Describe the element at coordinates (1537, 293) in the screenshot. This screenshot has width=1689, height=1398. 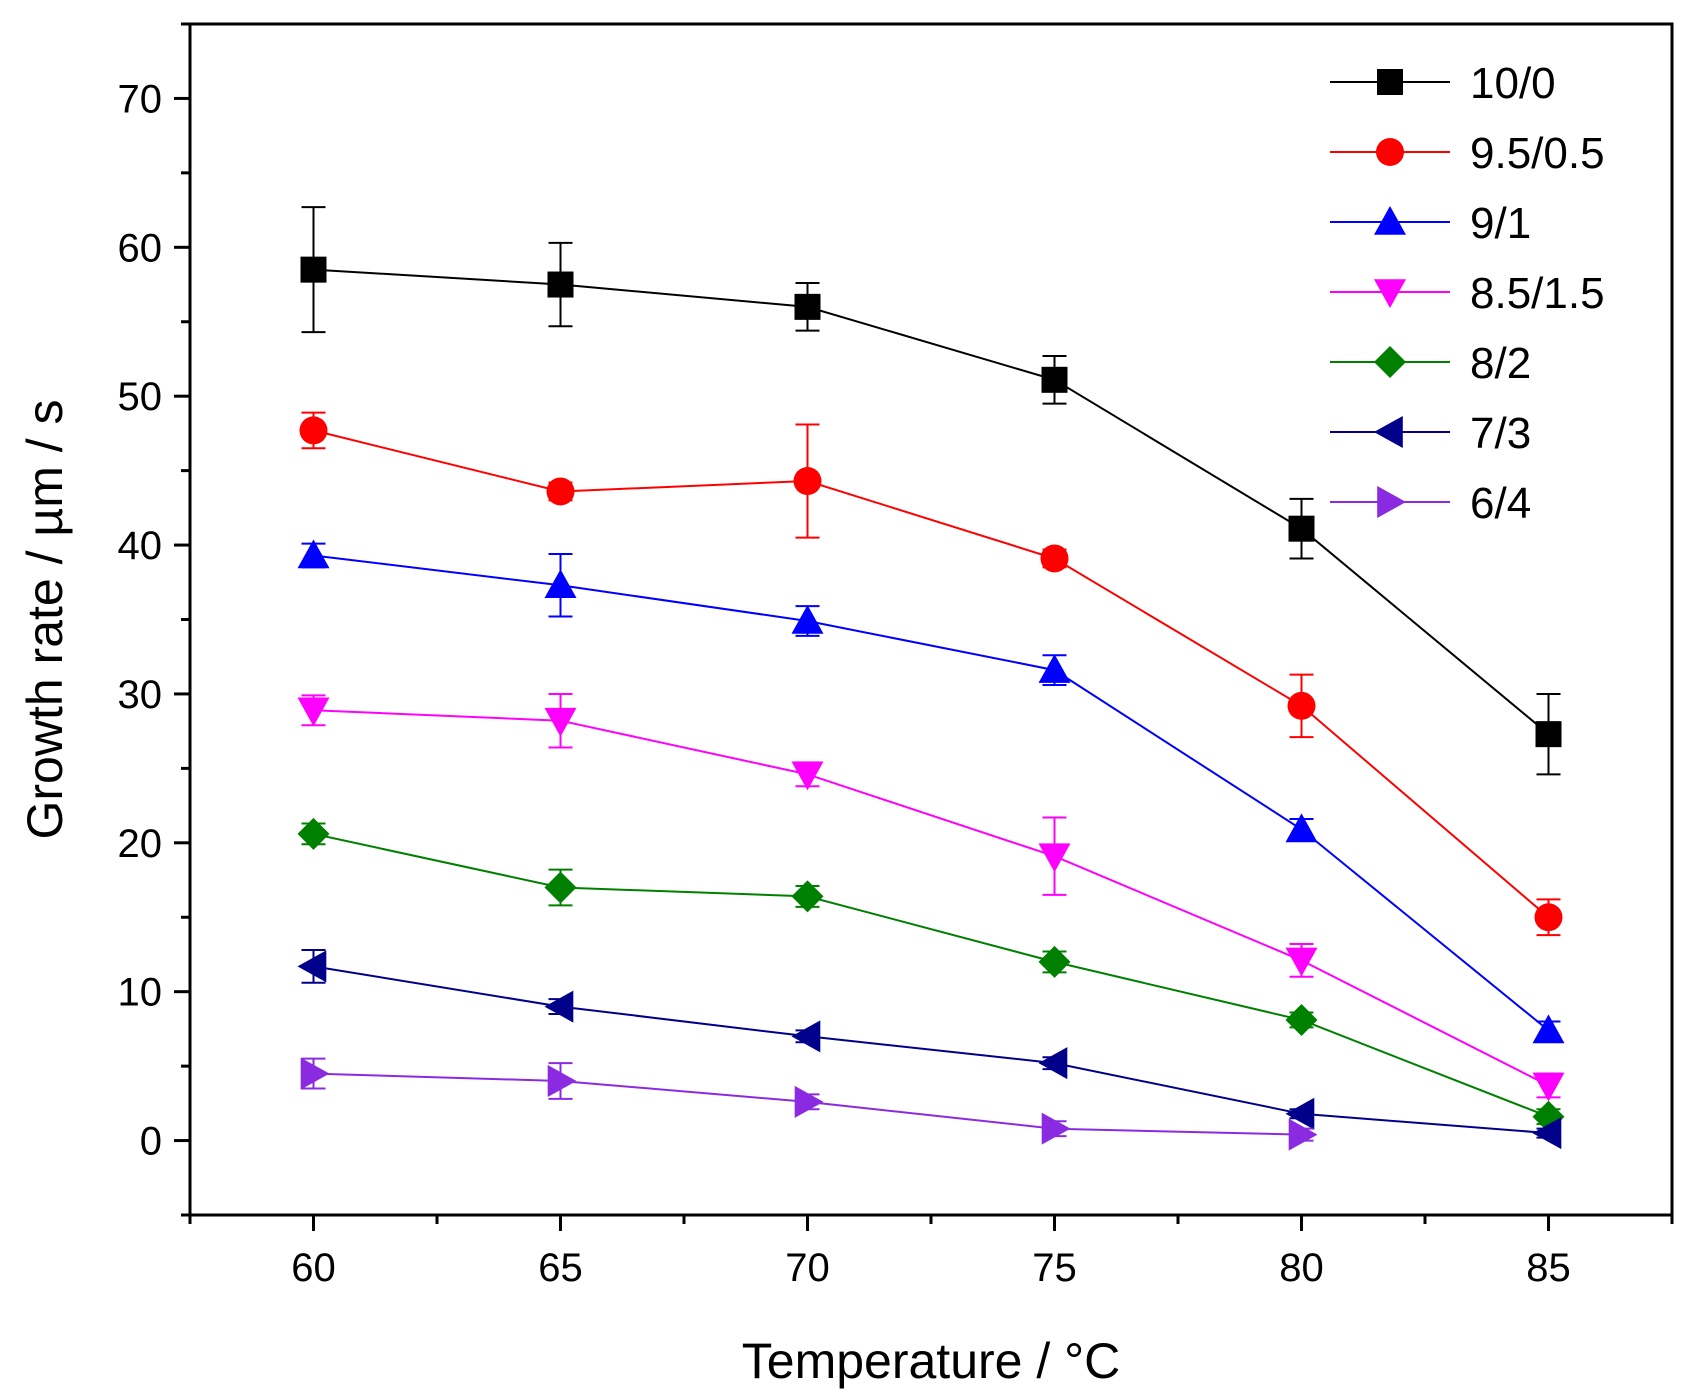
I see `legend-label: 8.5/1.5` at that location.